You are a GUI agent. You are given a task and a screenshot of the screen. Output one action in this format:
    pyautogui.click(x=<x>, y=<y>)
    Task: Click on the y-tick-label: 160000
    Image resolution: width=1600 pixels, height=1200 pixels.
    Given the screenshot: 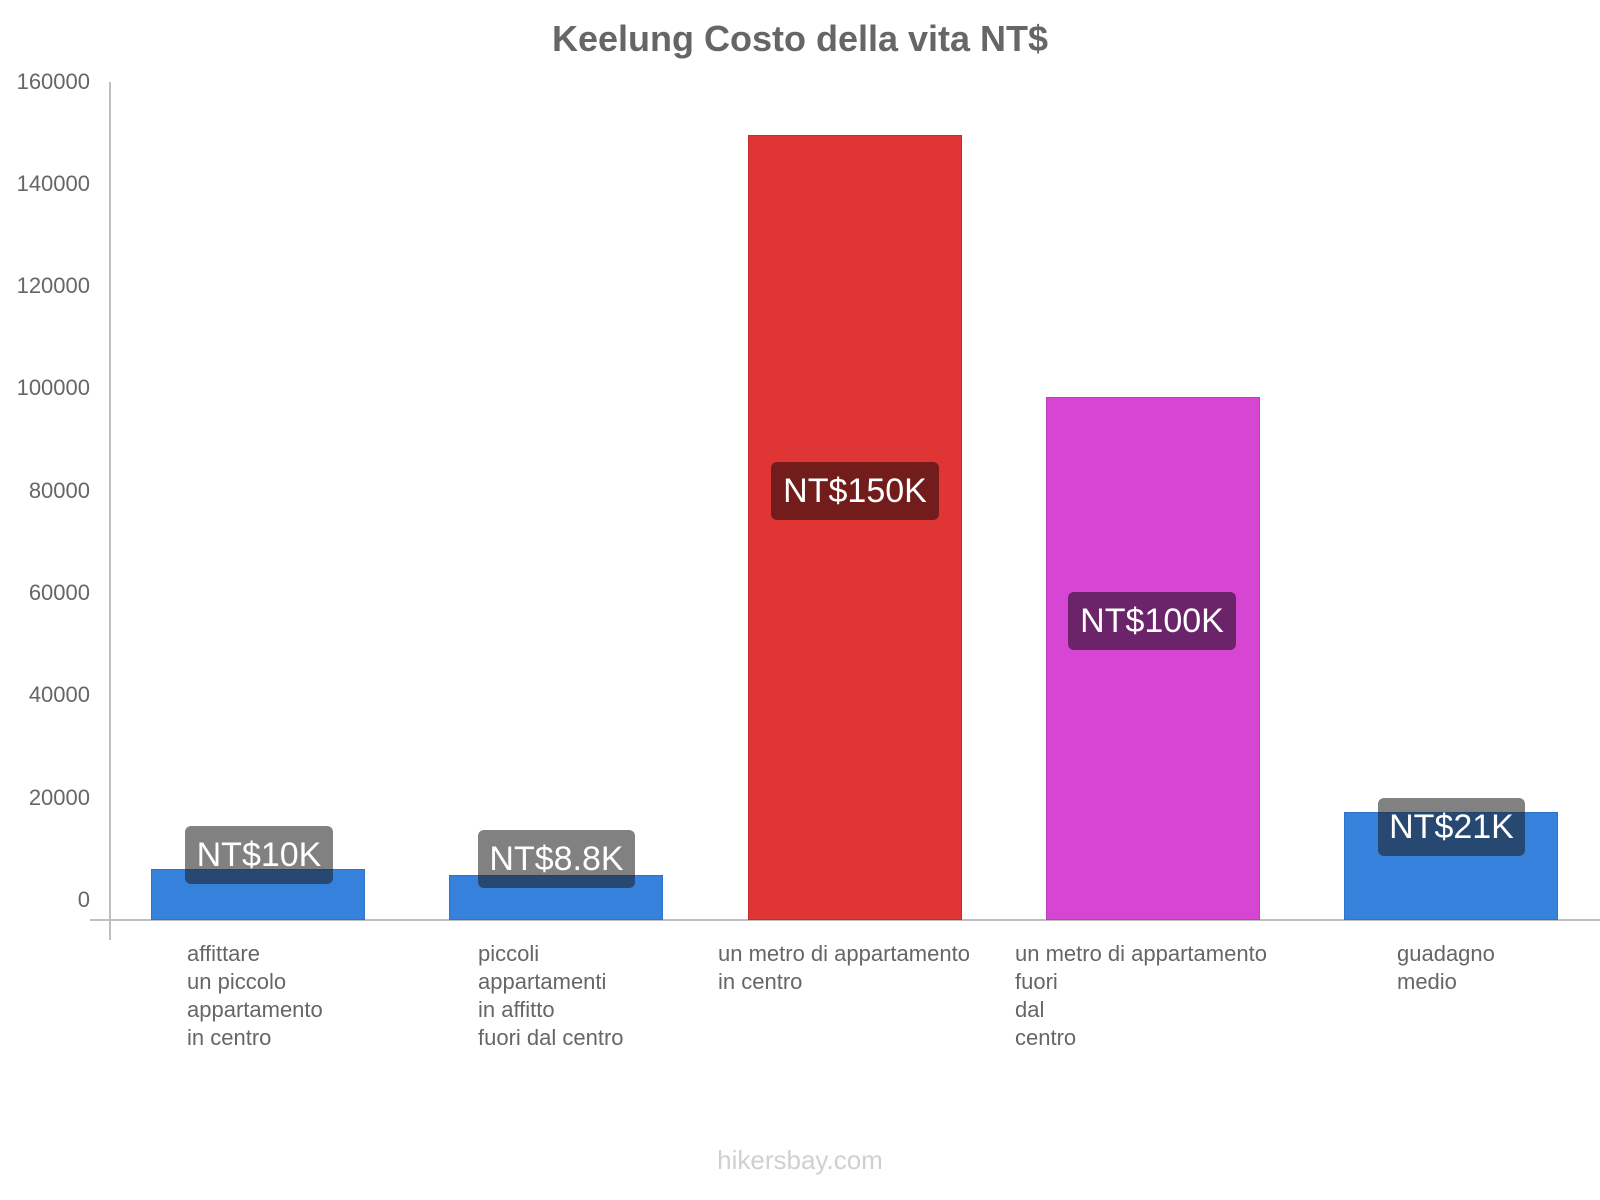 What is the action you would take?
    pyautogui.click(x=53, y=81)
    